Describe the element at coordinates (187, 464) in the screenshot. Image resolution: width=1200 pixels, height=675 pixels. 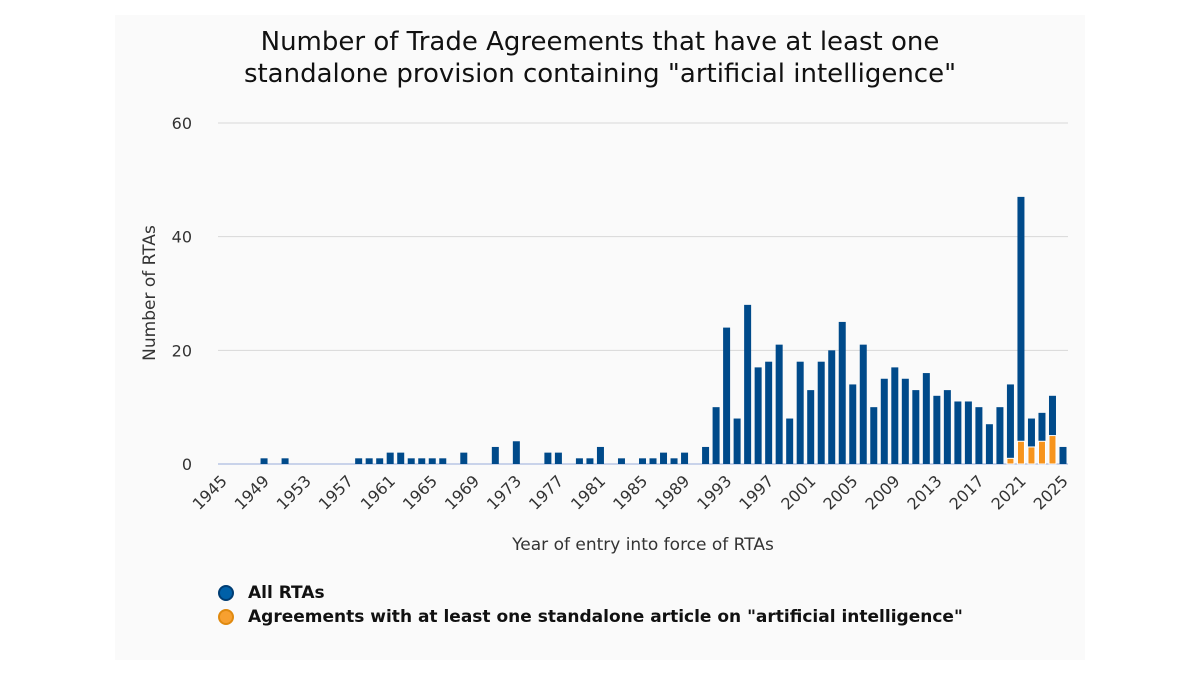
I see `y-tick-label: 0` at that location.